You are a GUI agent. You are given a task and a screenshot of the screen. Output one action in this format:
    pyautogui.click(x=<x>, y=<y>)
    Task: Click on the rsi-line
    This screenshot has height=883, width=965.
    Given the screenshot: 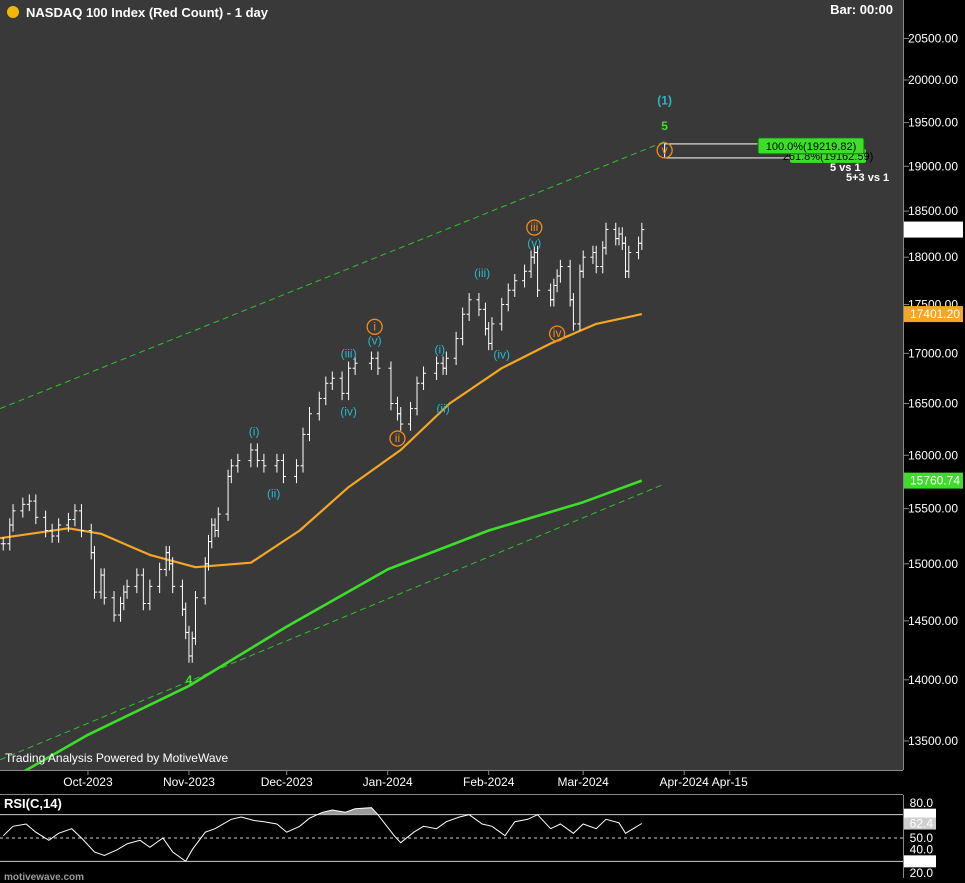 What is the action you would take?
    pyautogui.click(x=322, y=835)
    